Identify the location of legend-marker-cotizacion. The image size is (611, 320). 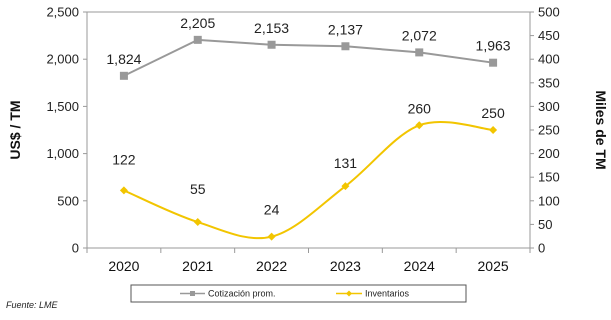
(192, 293).